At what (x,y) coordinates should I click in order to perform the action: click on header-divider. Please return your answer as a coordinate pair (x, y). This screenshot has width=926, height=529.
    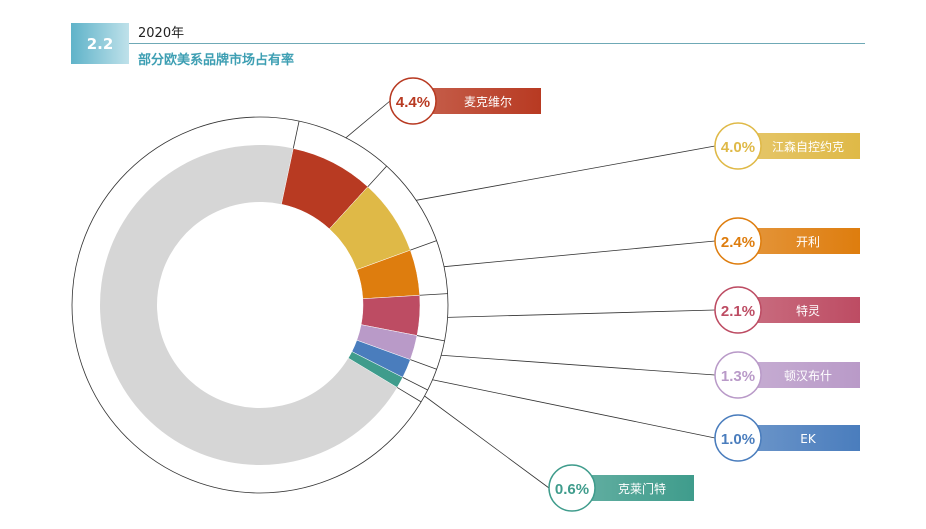
    Looking at the image, I should click on (497, 43).